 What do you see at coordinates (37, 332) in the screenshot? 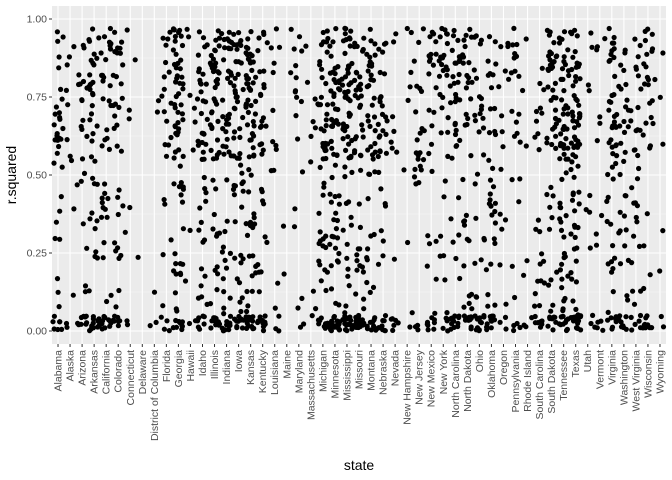
I see `y-tick-label: 0.00` at bounding box center [37, 332].